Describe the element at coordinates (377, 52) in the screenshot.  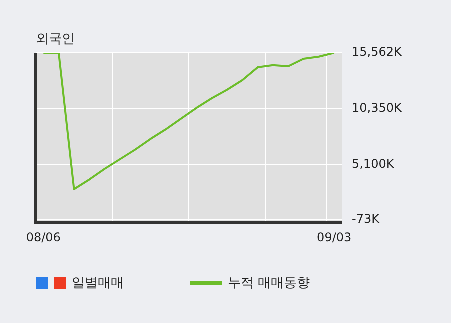
I see `y-tick-label: 15,562K` at that location.